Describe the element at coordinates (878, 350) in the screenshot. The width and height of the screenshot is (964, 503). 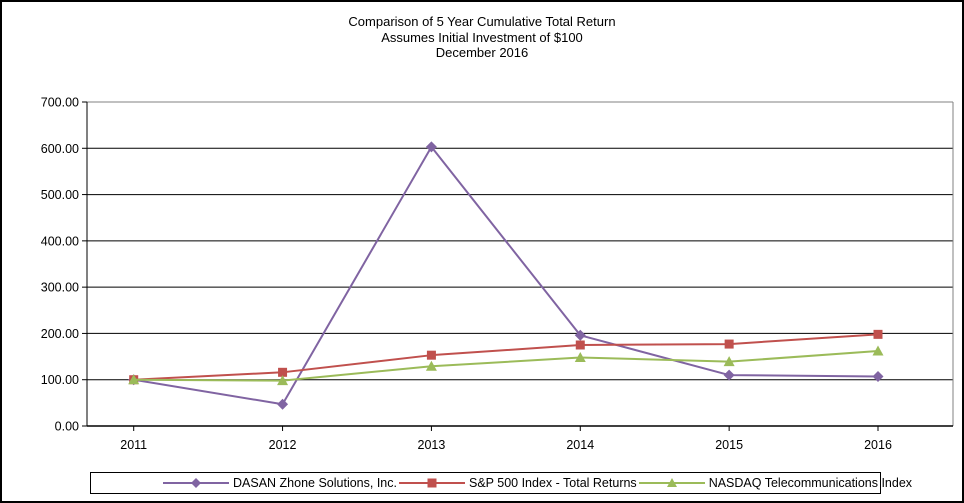
I see `series-2-point-5-marker` at that location.